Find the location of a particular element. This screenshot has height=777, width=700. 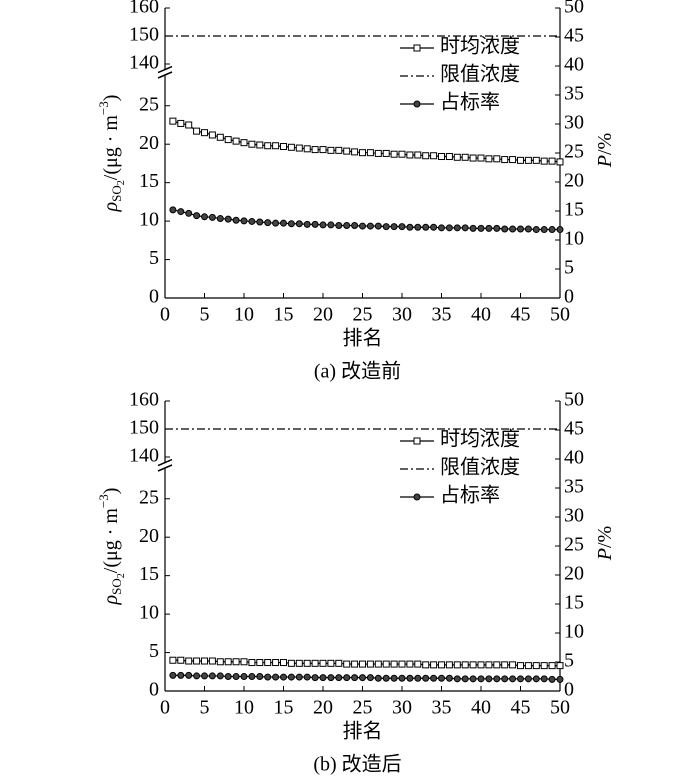

y-tick-label: 150 is located at coordinates (144, 428).